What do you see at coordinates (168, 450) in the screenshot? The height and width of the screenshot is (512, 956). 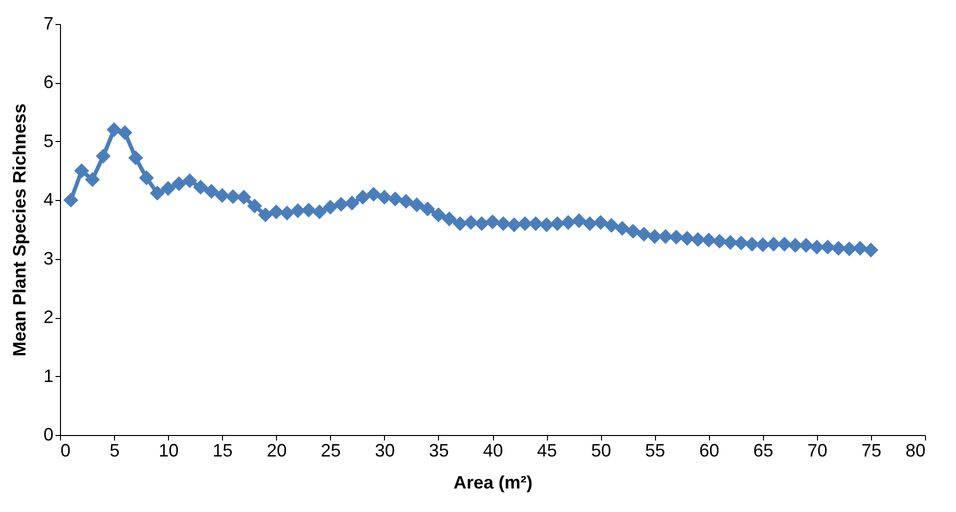 I see `x-tick-label: 10` at bounding box center [168, 450].